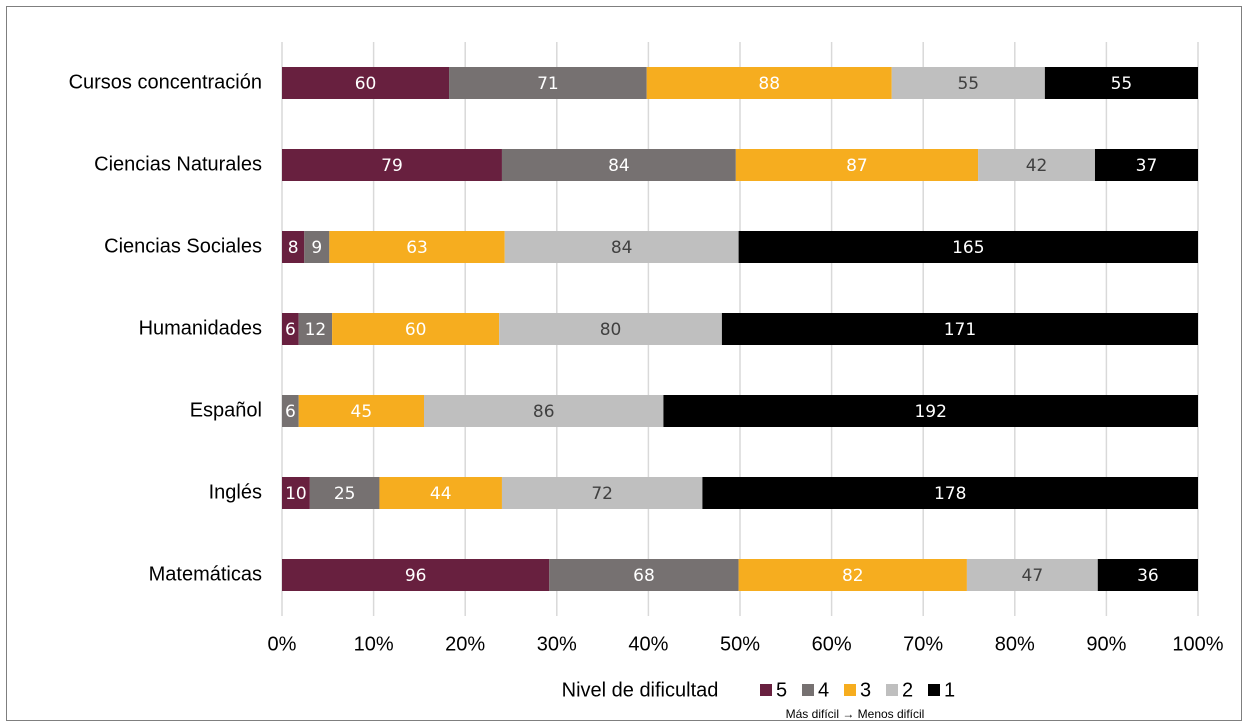  What do you see at coordinates (557, 644) in the screenshot?
I see `x-tick-label: 30%` at bounding box center [557, 644].